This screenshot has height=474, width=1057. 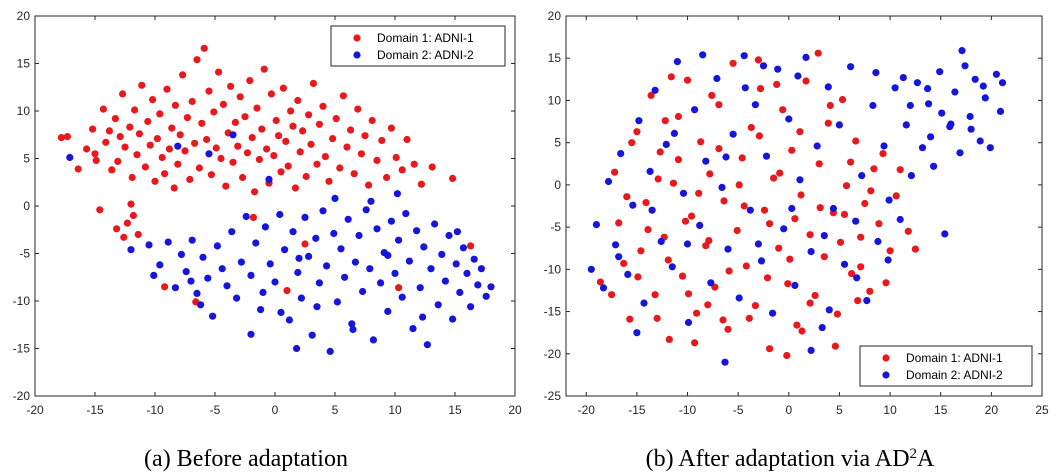 I want to click on x-tick-label: 15, so click(x=941, y=410).